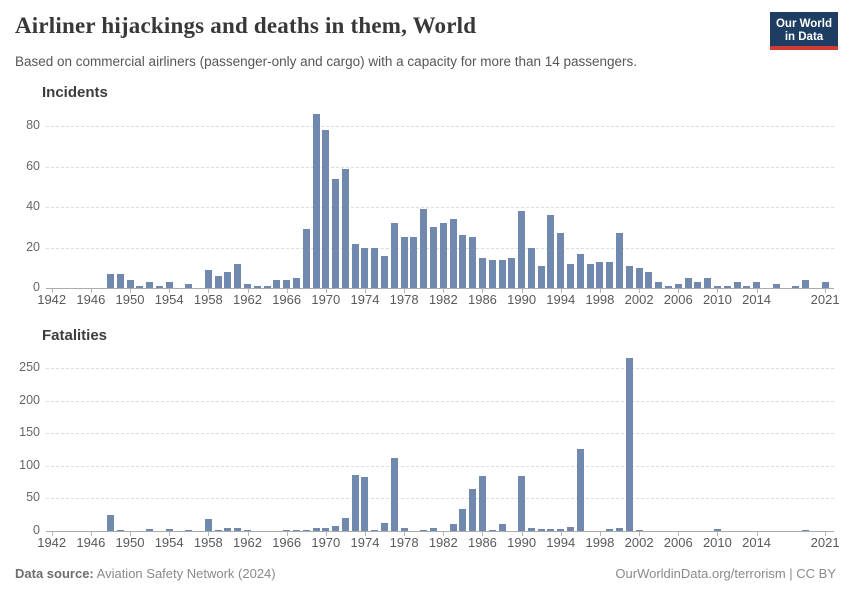 This screenshot has width=850, height=600. Describe the element at coordinates (326, 209) in the screenshot. I see `bar-incidents-1970` at that location.